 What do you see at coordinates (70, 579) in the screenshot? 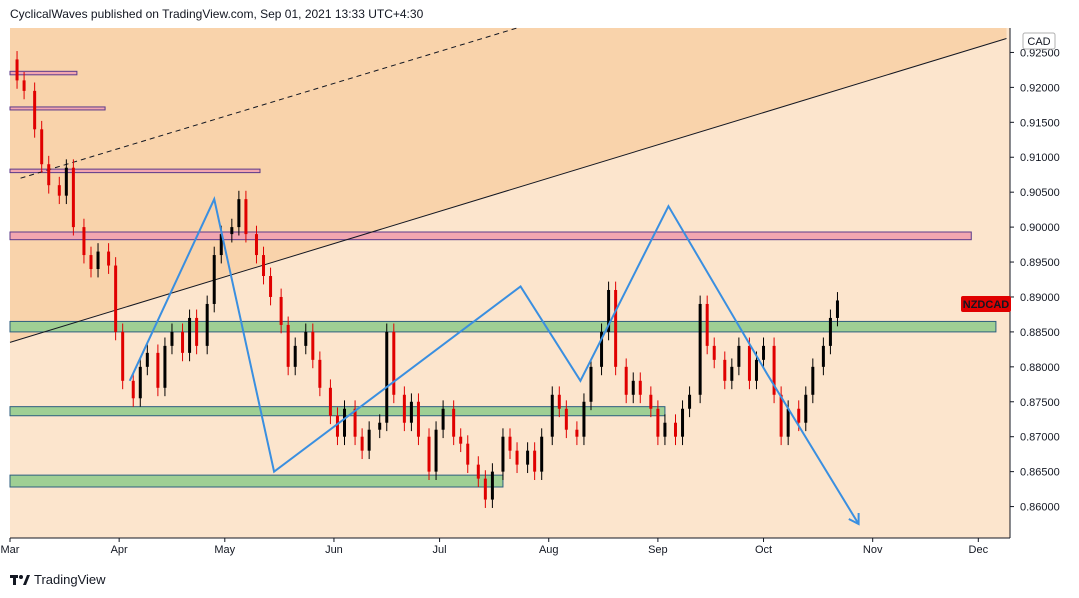
I see `footer-brand-label: TradingView` at bounding box center [70, 579].